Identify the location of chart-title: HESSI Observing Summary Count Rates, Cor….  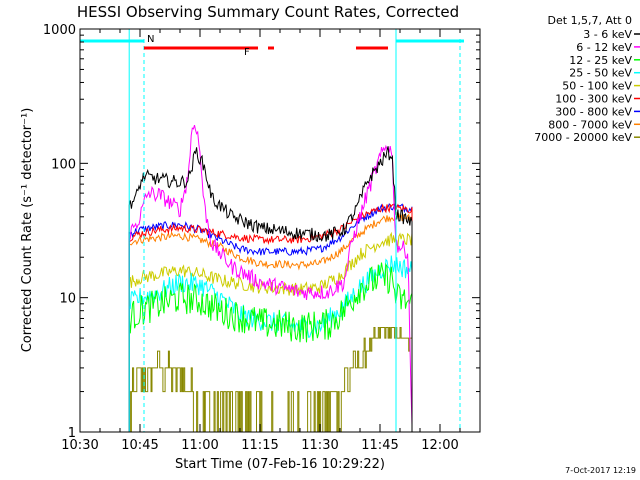
(268, 12).